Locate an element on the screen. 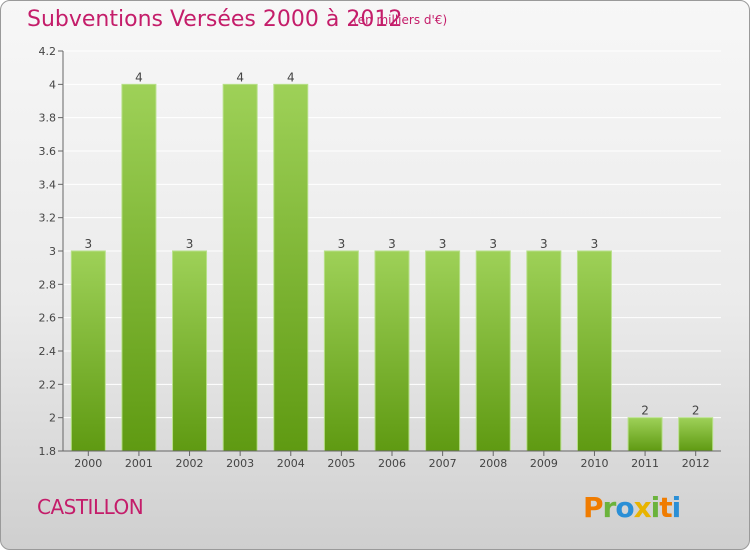  x-tick-label: 2006 is located at coordinates (392, 463).